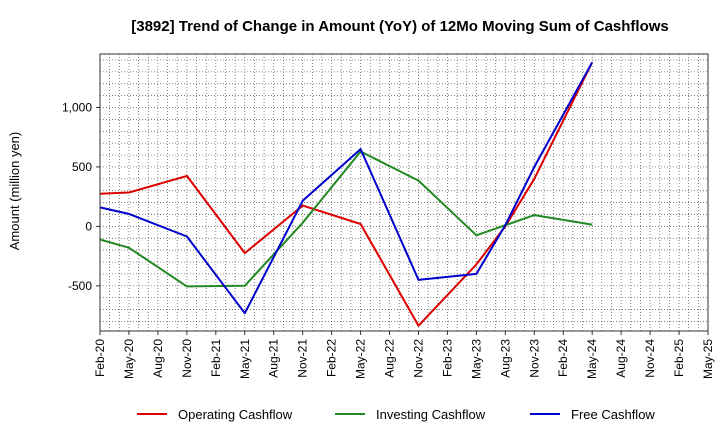  Describe the element at coordinates (708, 359) in the screenshot. I see `x-tick-label: May-25` at that location.